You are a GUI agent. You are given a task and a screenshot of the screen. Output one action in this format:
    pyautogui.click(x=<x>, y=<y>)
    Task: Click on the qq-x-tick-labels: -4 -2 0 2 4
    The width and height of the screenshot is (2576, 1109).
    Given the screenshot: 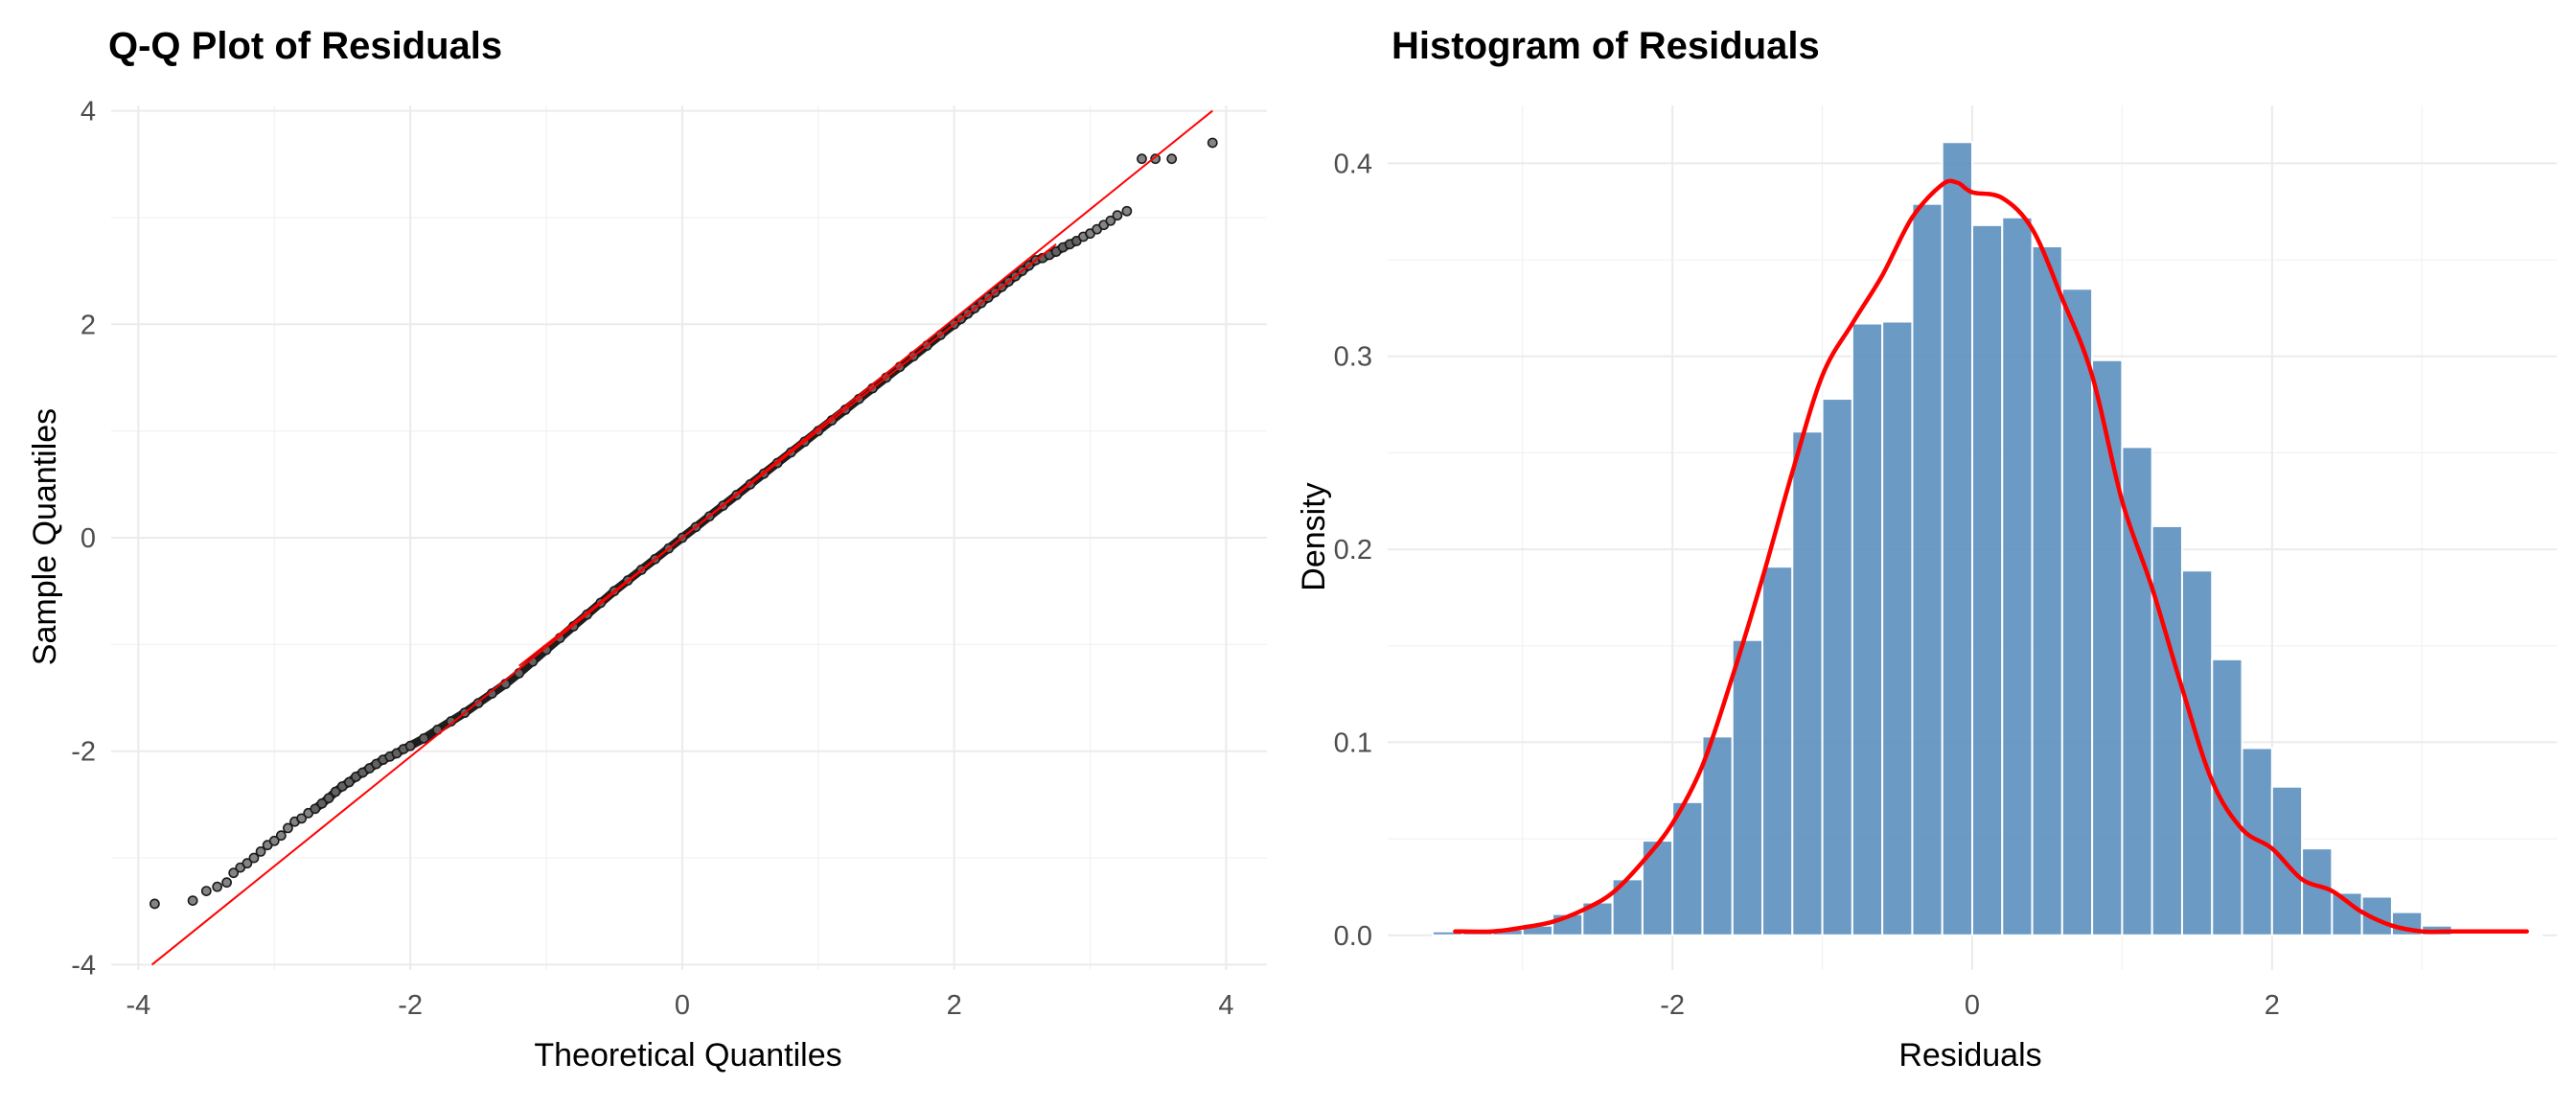 What is the action you would take?
    pyautogui.click(x=679, y=1006)
    